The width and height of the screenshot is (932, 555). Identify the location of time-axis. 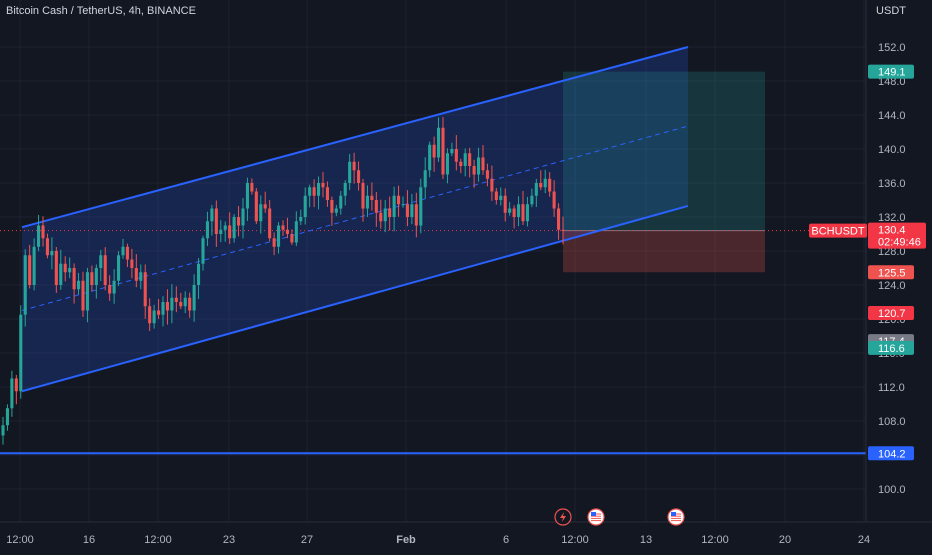
(466, 536).